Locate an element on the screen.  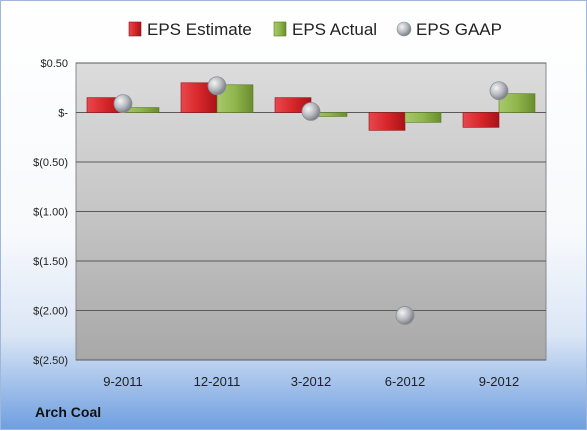
y-tick-label: $(2.00) is located at coordinates (50, 312).